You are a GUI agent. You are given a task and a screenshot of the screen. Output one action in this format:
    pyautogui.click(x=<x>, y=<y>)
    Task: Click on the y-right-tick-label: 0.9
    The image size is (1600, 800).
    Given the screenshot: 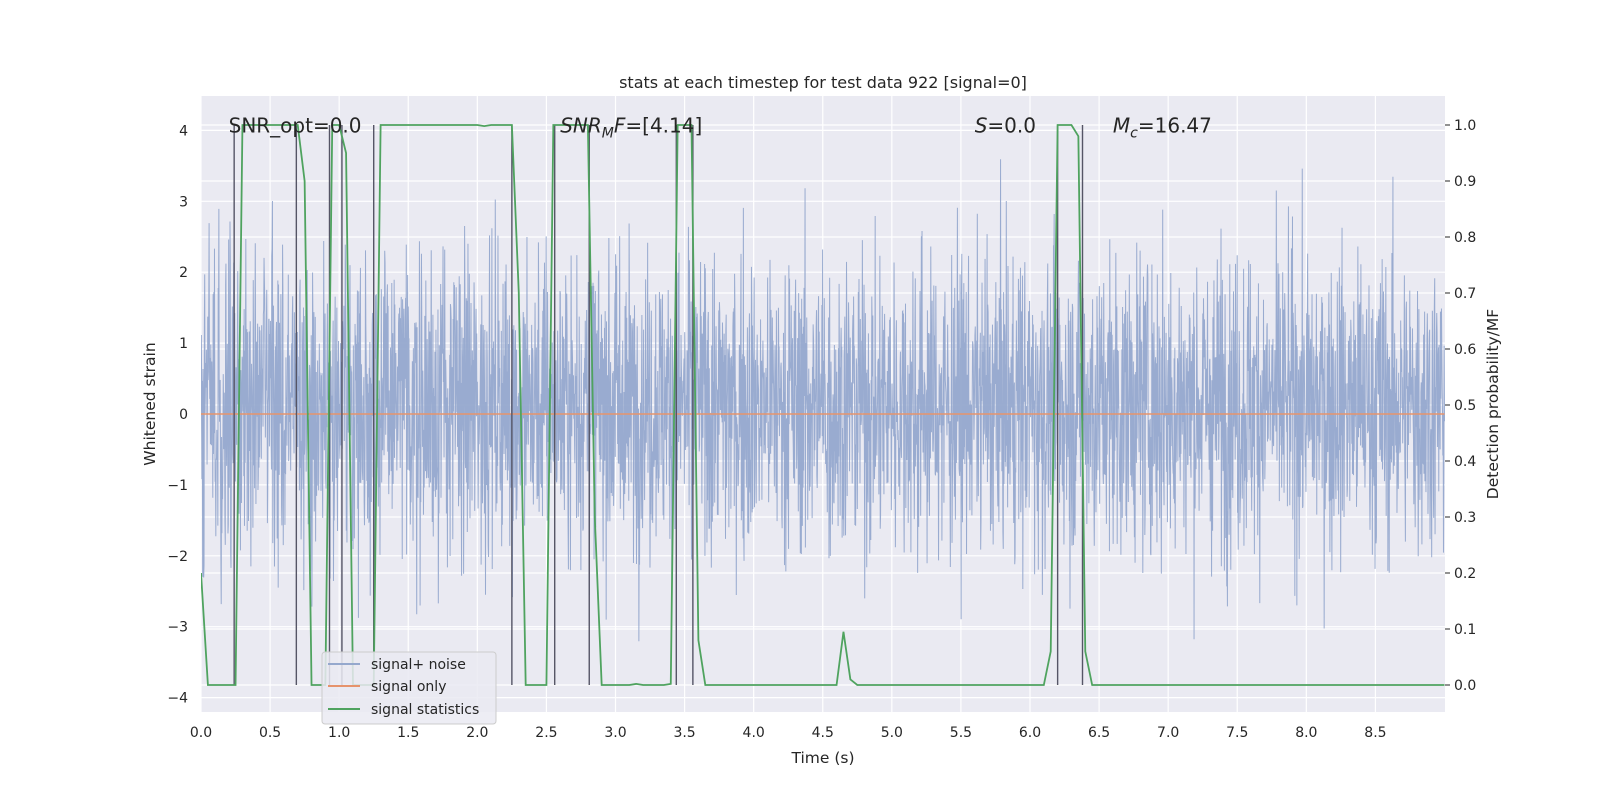 What is the action you would take?
    pyautogui.click(x=1465, y=182)
    